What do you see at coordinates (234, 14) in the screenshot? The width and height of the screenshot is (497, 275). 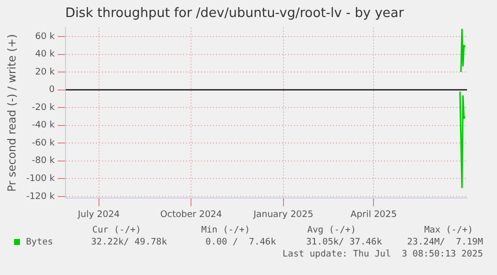 I see `chart-title: Disk throughput for /dev/ubuntu-vg/root-lv - by year` at bounding box center [234, 14].